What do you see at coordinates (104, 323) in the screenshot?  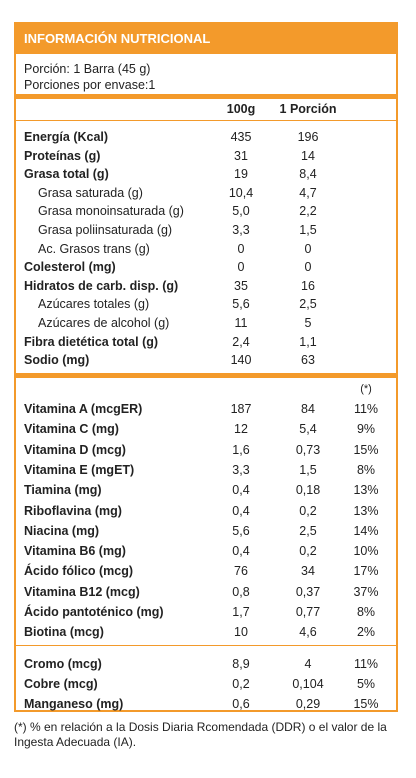 I see `nutrient-label: Azúcares de alcohol (g)` at bounding box center [104, 323].